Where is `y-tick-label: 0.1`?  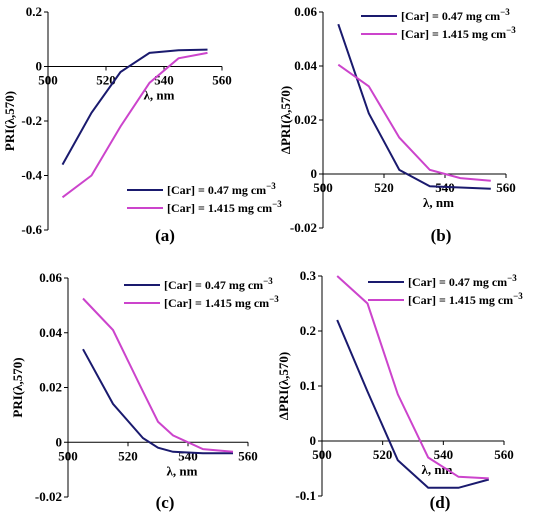
y-tick-label: 0.1 is located at coordinates (308, 385).